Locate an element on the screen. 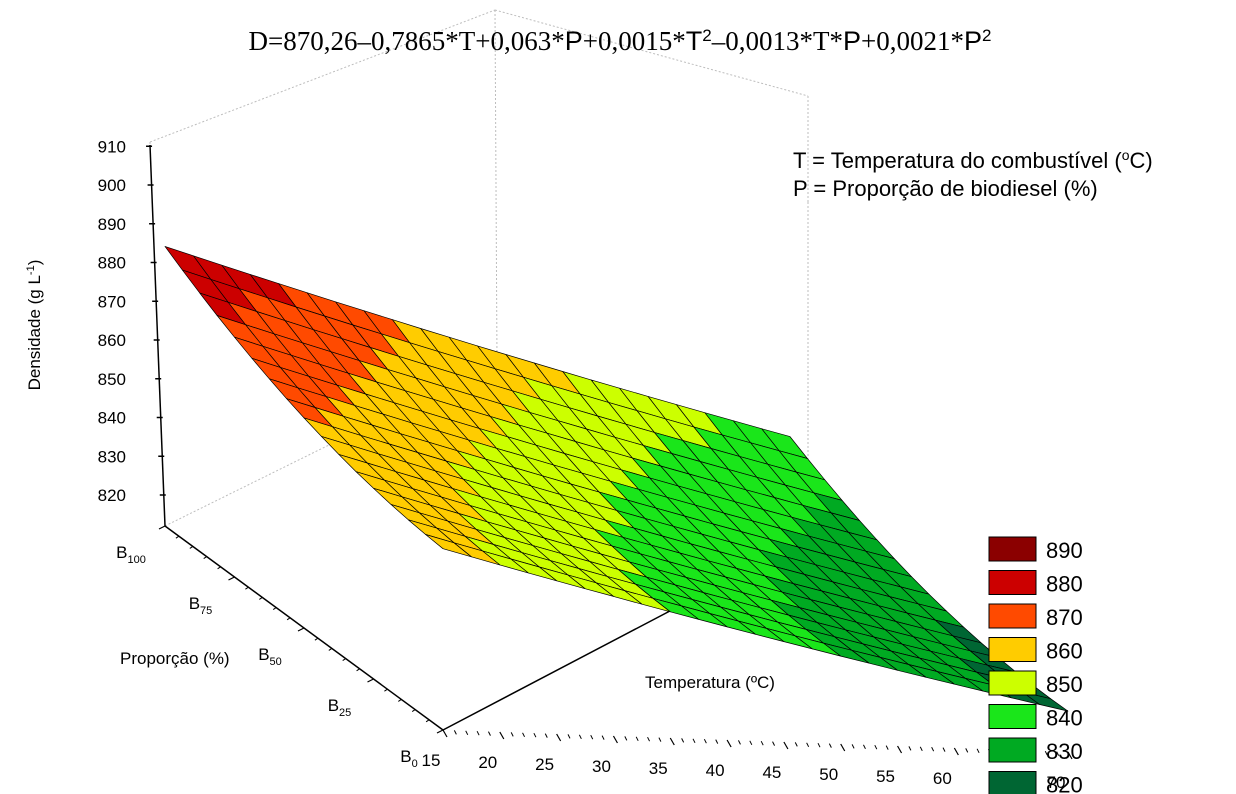 This screenshot has height=794, width=1236. legend-label: 870 is located at coordinates (1064, 617).